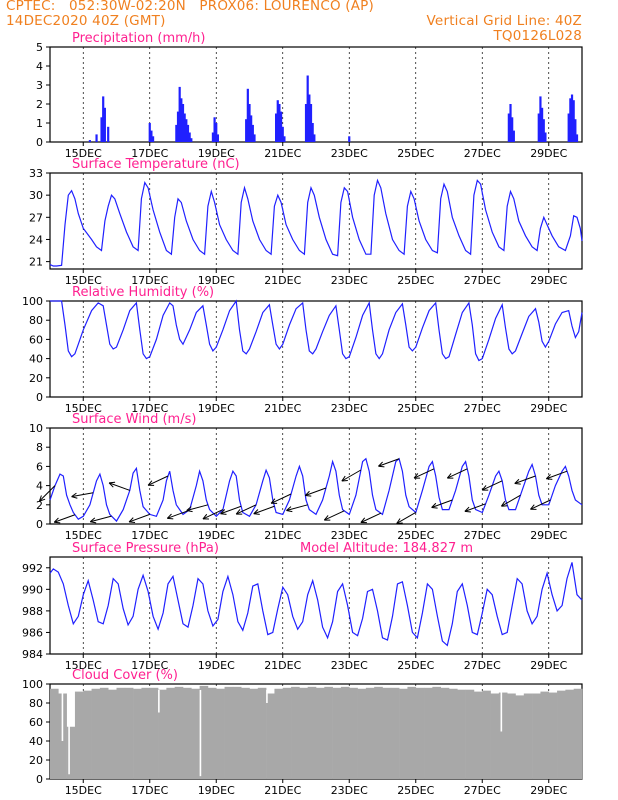 Image resolution: width=618 pixels, height=800 pixels. What do you see at coordinates (316, 221) in the screenshot?
I see `temp-frame` at bounding box center [316, 221].